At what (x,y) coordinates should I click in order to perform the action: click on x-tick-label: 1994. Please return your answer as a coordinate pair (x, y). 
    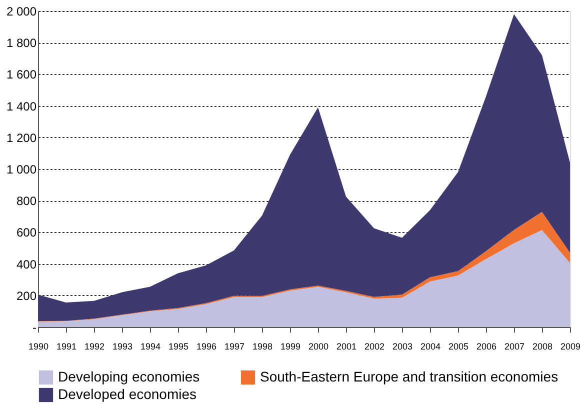
    Looking at the image, I should click on (150, 347).